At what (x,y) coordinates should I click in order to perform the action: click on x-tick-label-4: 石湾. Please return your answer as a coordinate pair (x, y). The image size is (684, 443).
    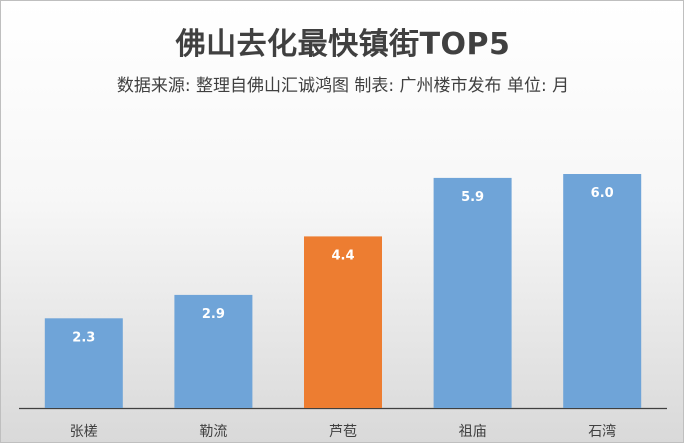
    Looking at the image, I should click on (602, 431).